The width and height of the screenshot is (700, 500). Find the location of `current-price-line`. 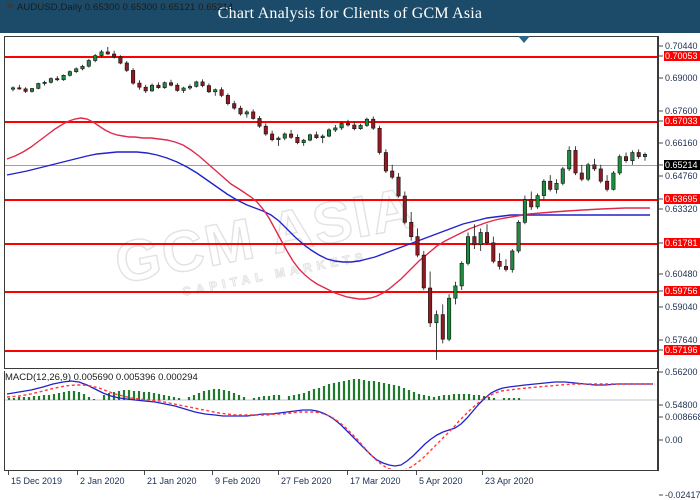

current-price-line is located at coordinates (331, 165).